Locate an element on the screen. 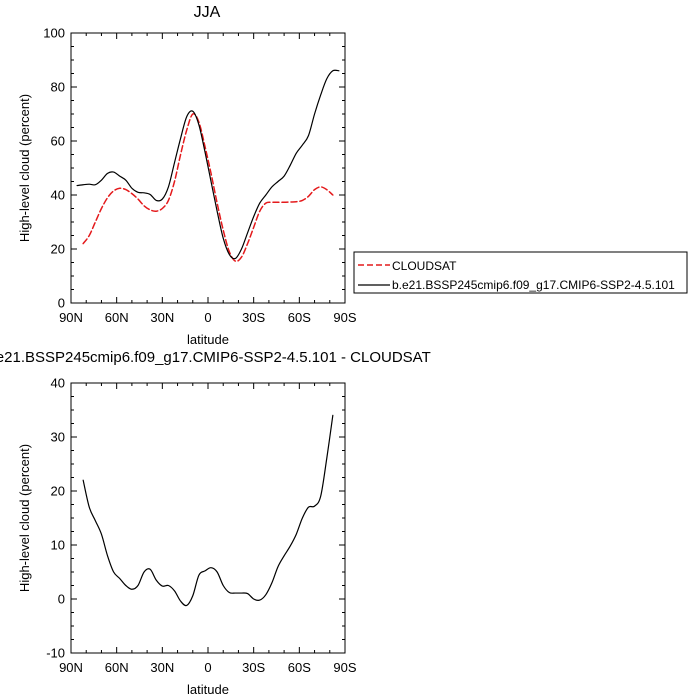 This screenshot has width=700, height=700. top-y-tick-label: 20 is located at coordinates (58, 249).